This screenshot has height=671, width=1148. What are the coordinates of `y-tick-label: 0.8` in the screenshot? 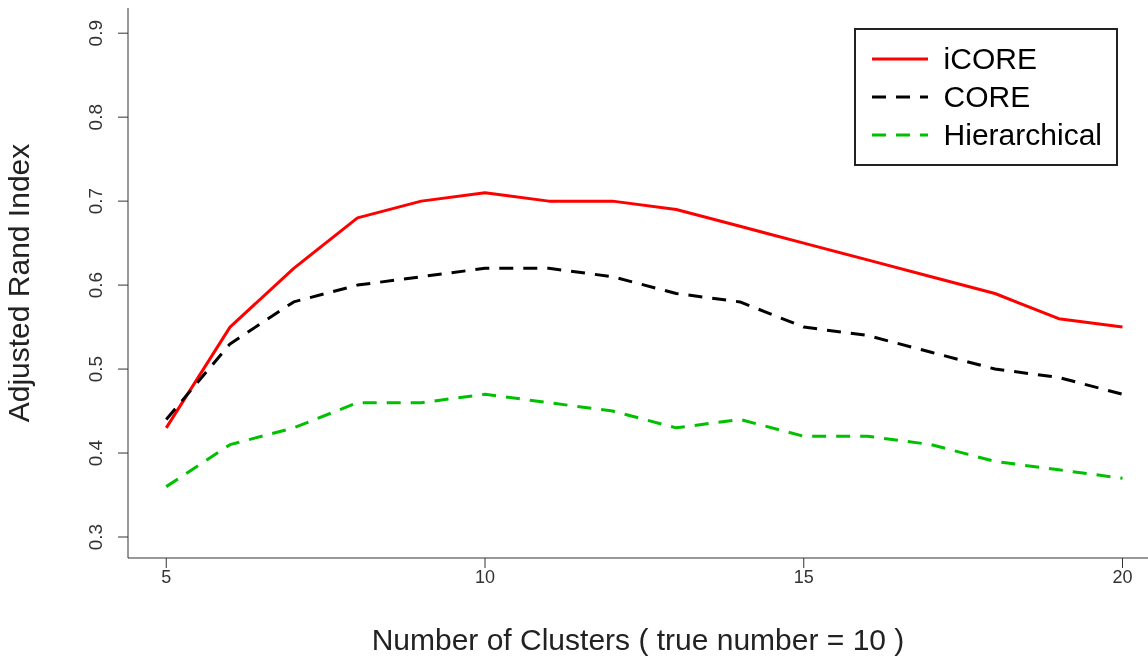 It's located at (95, 117).